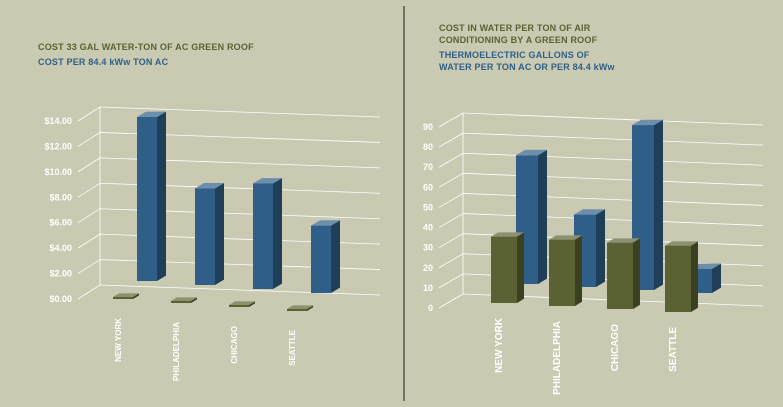  I want to click on left-green-bar-philadelphia, so click(184, 300).